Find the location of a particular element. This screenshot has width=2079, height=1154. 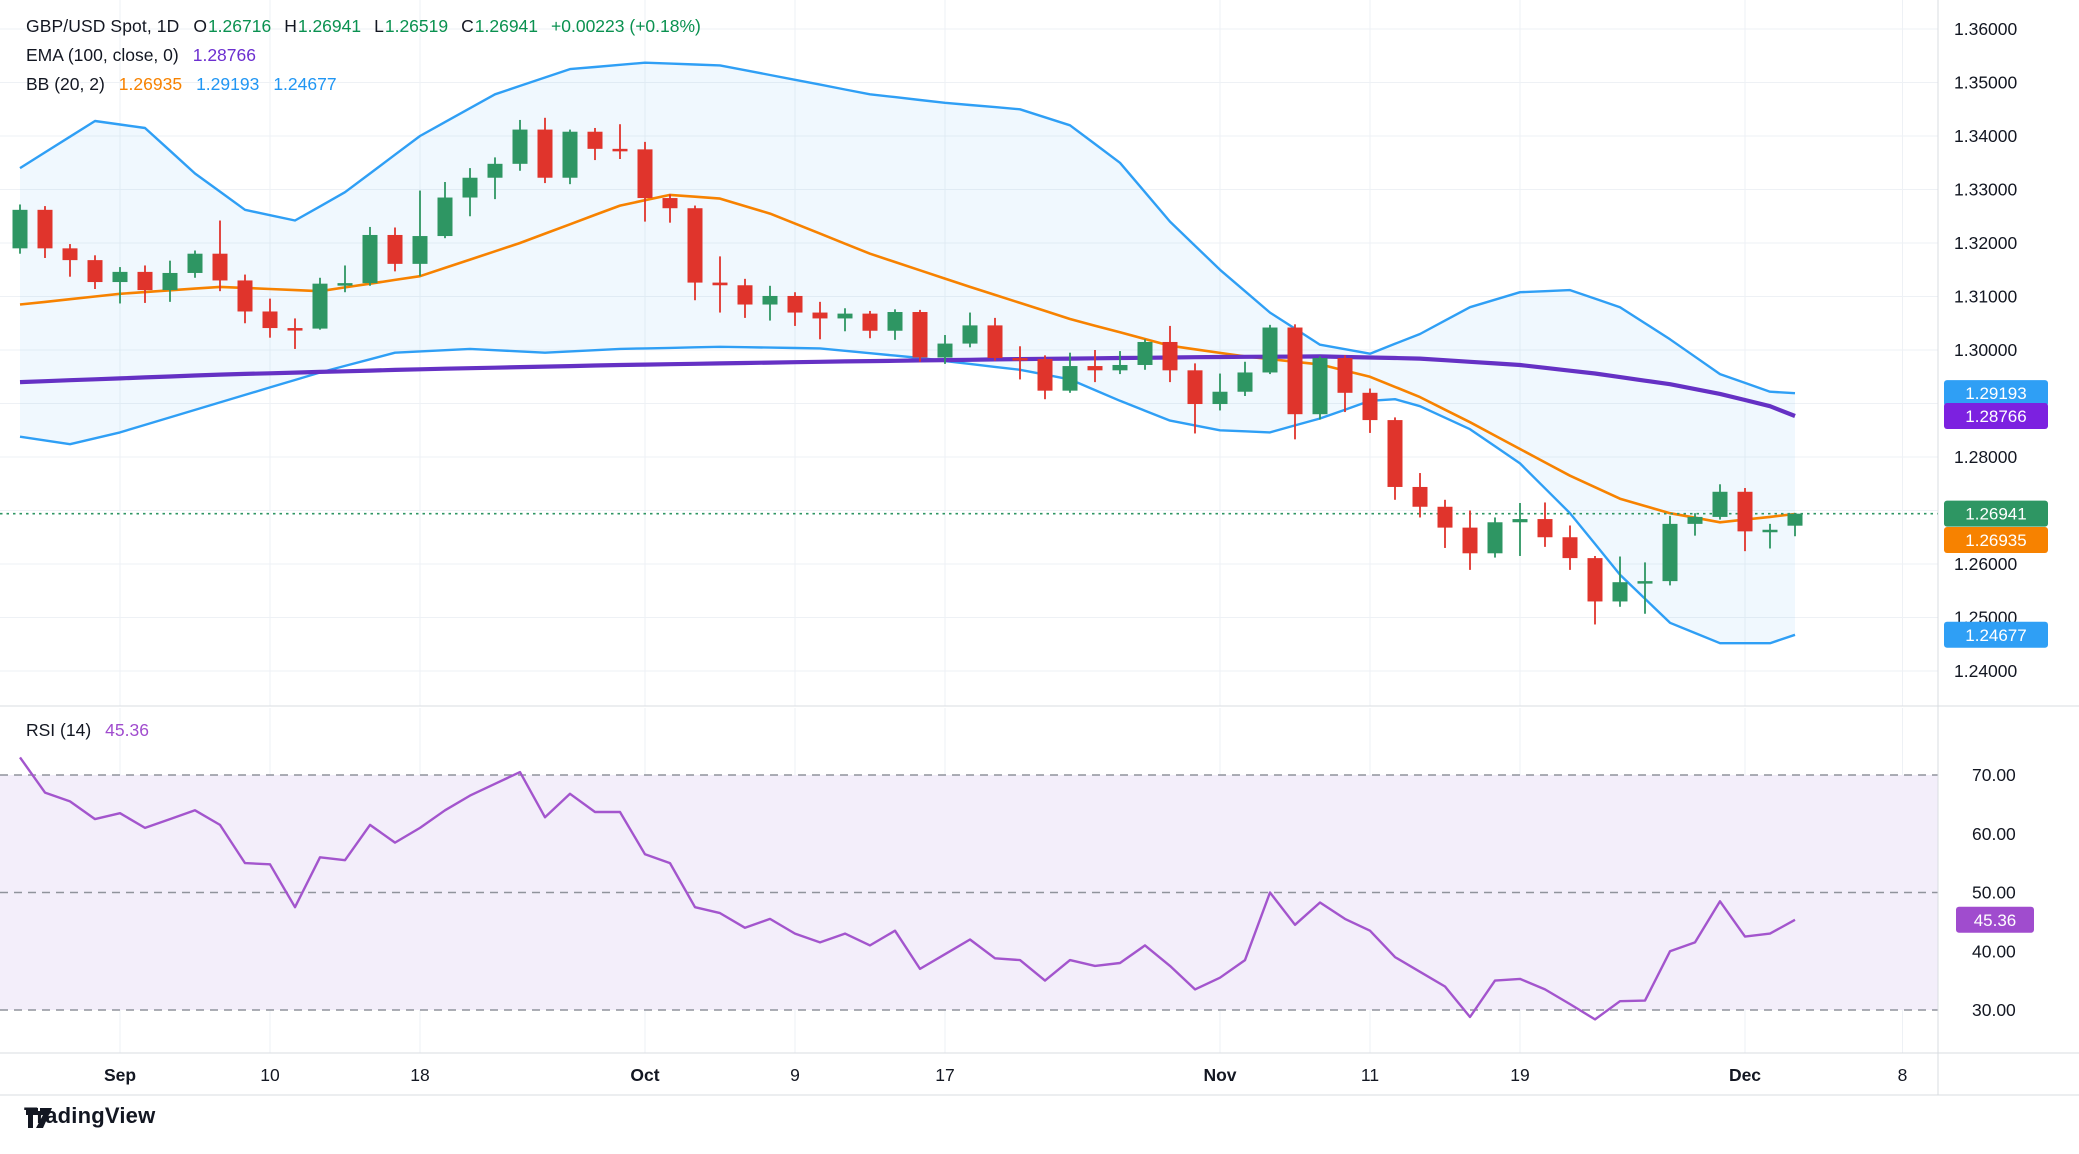

time-axis: Sep 10 18 Oct 9 17 Nov 11 19 Dec 8 is located at coordinates (1005, 1075).